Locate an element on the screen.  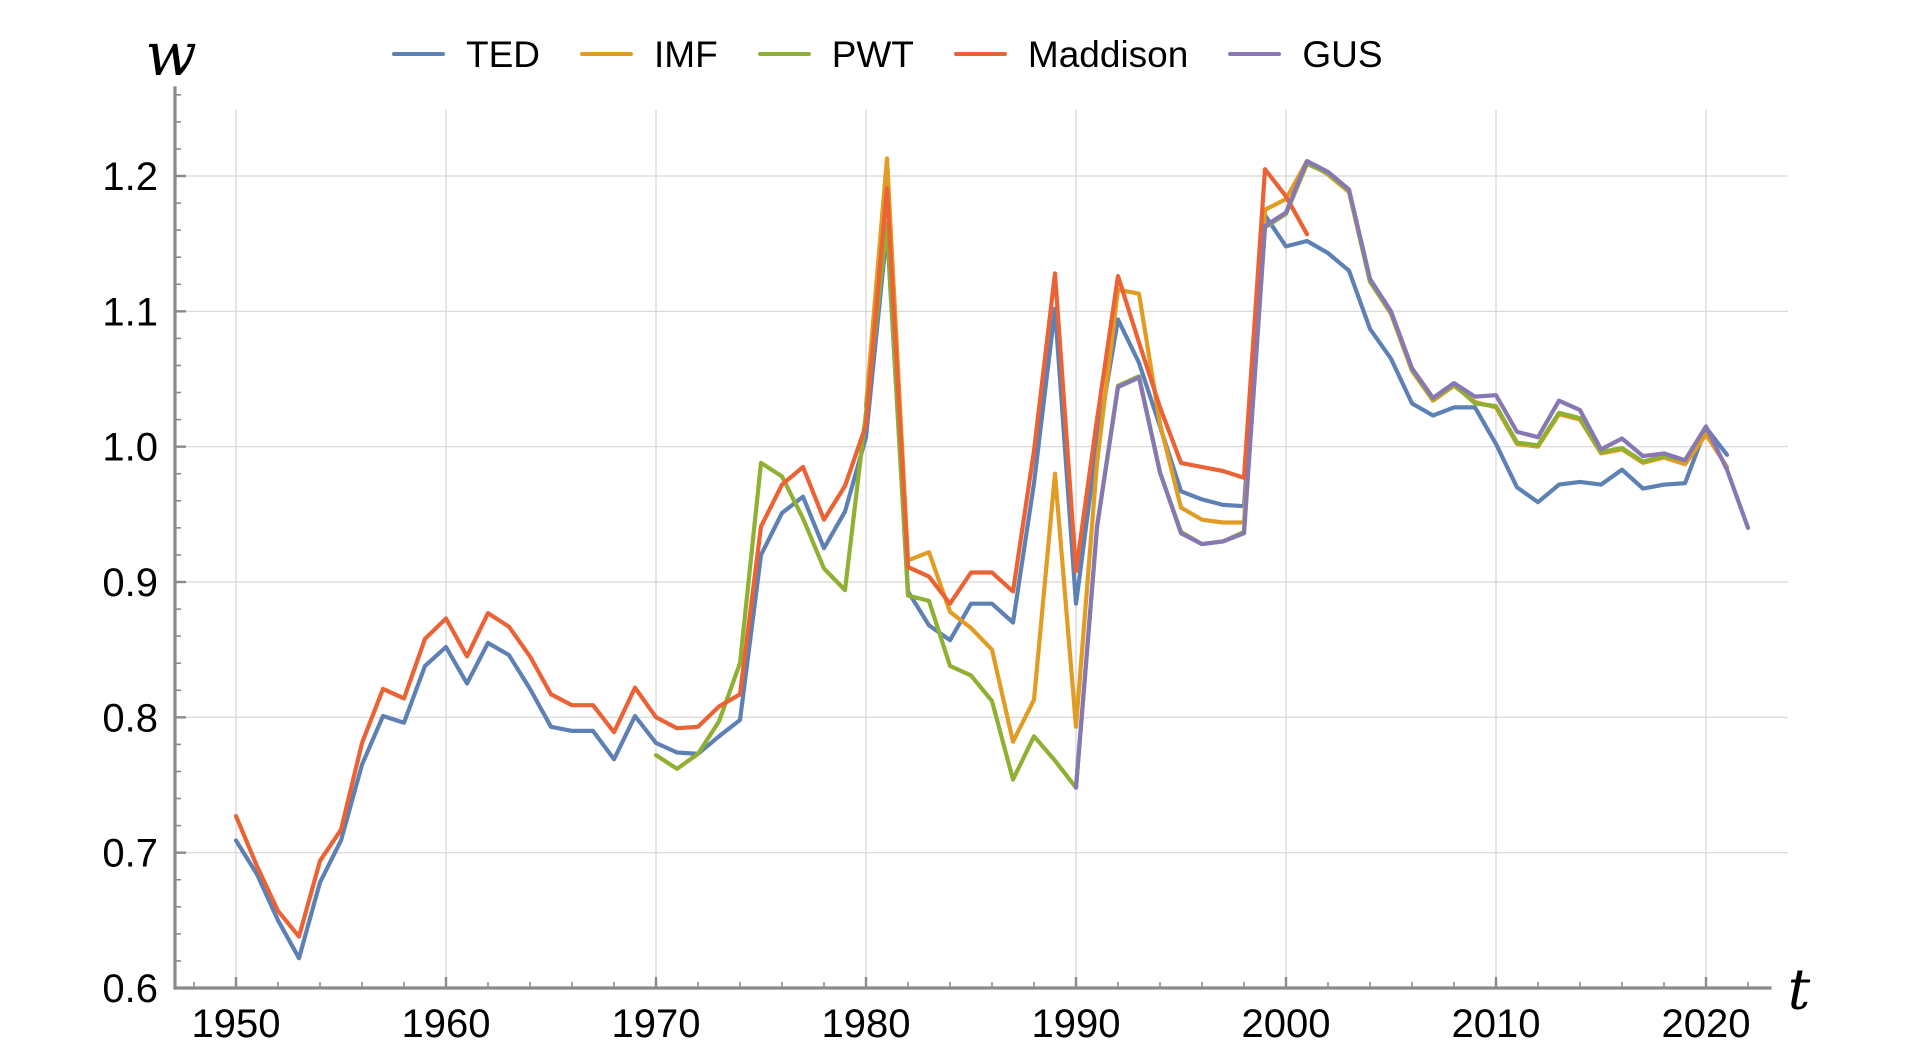
legend-swatch-TED is located at coordinates (418, 54).